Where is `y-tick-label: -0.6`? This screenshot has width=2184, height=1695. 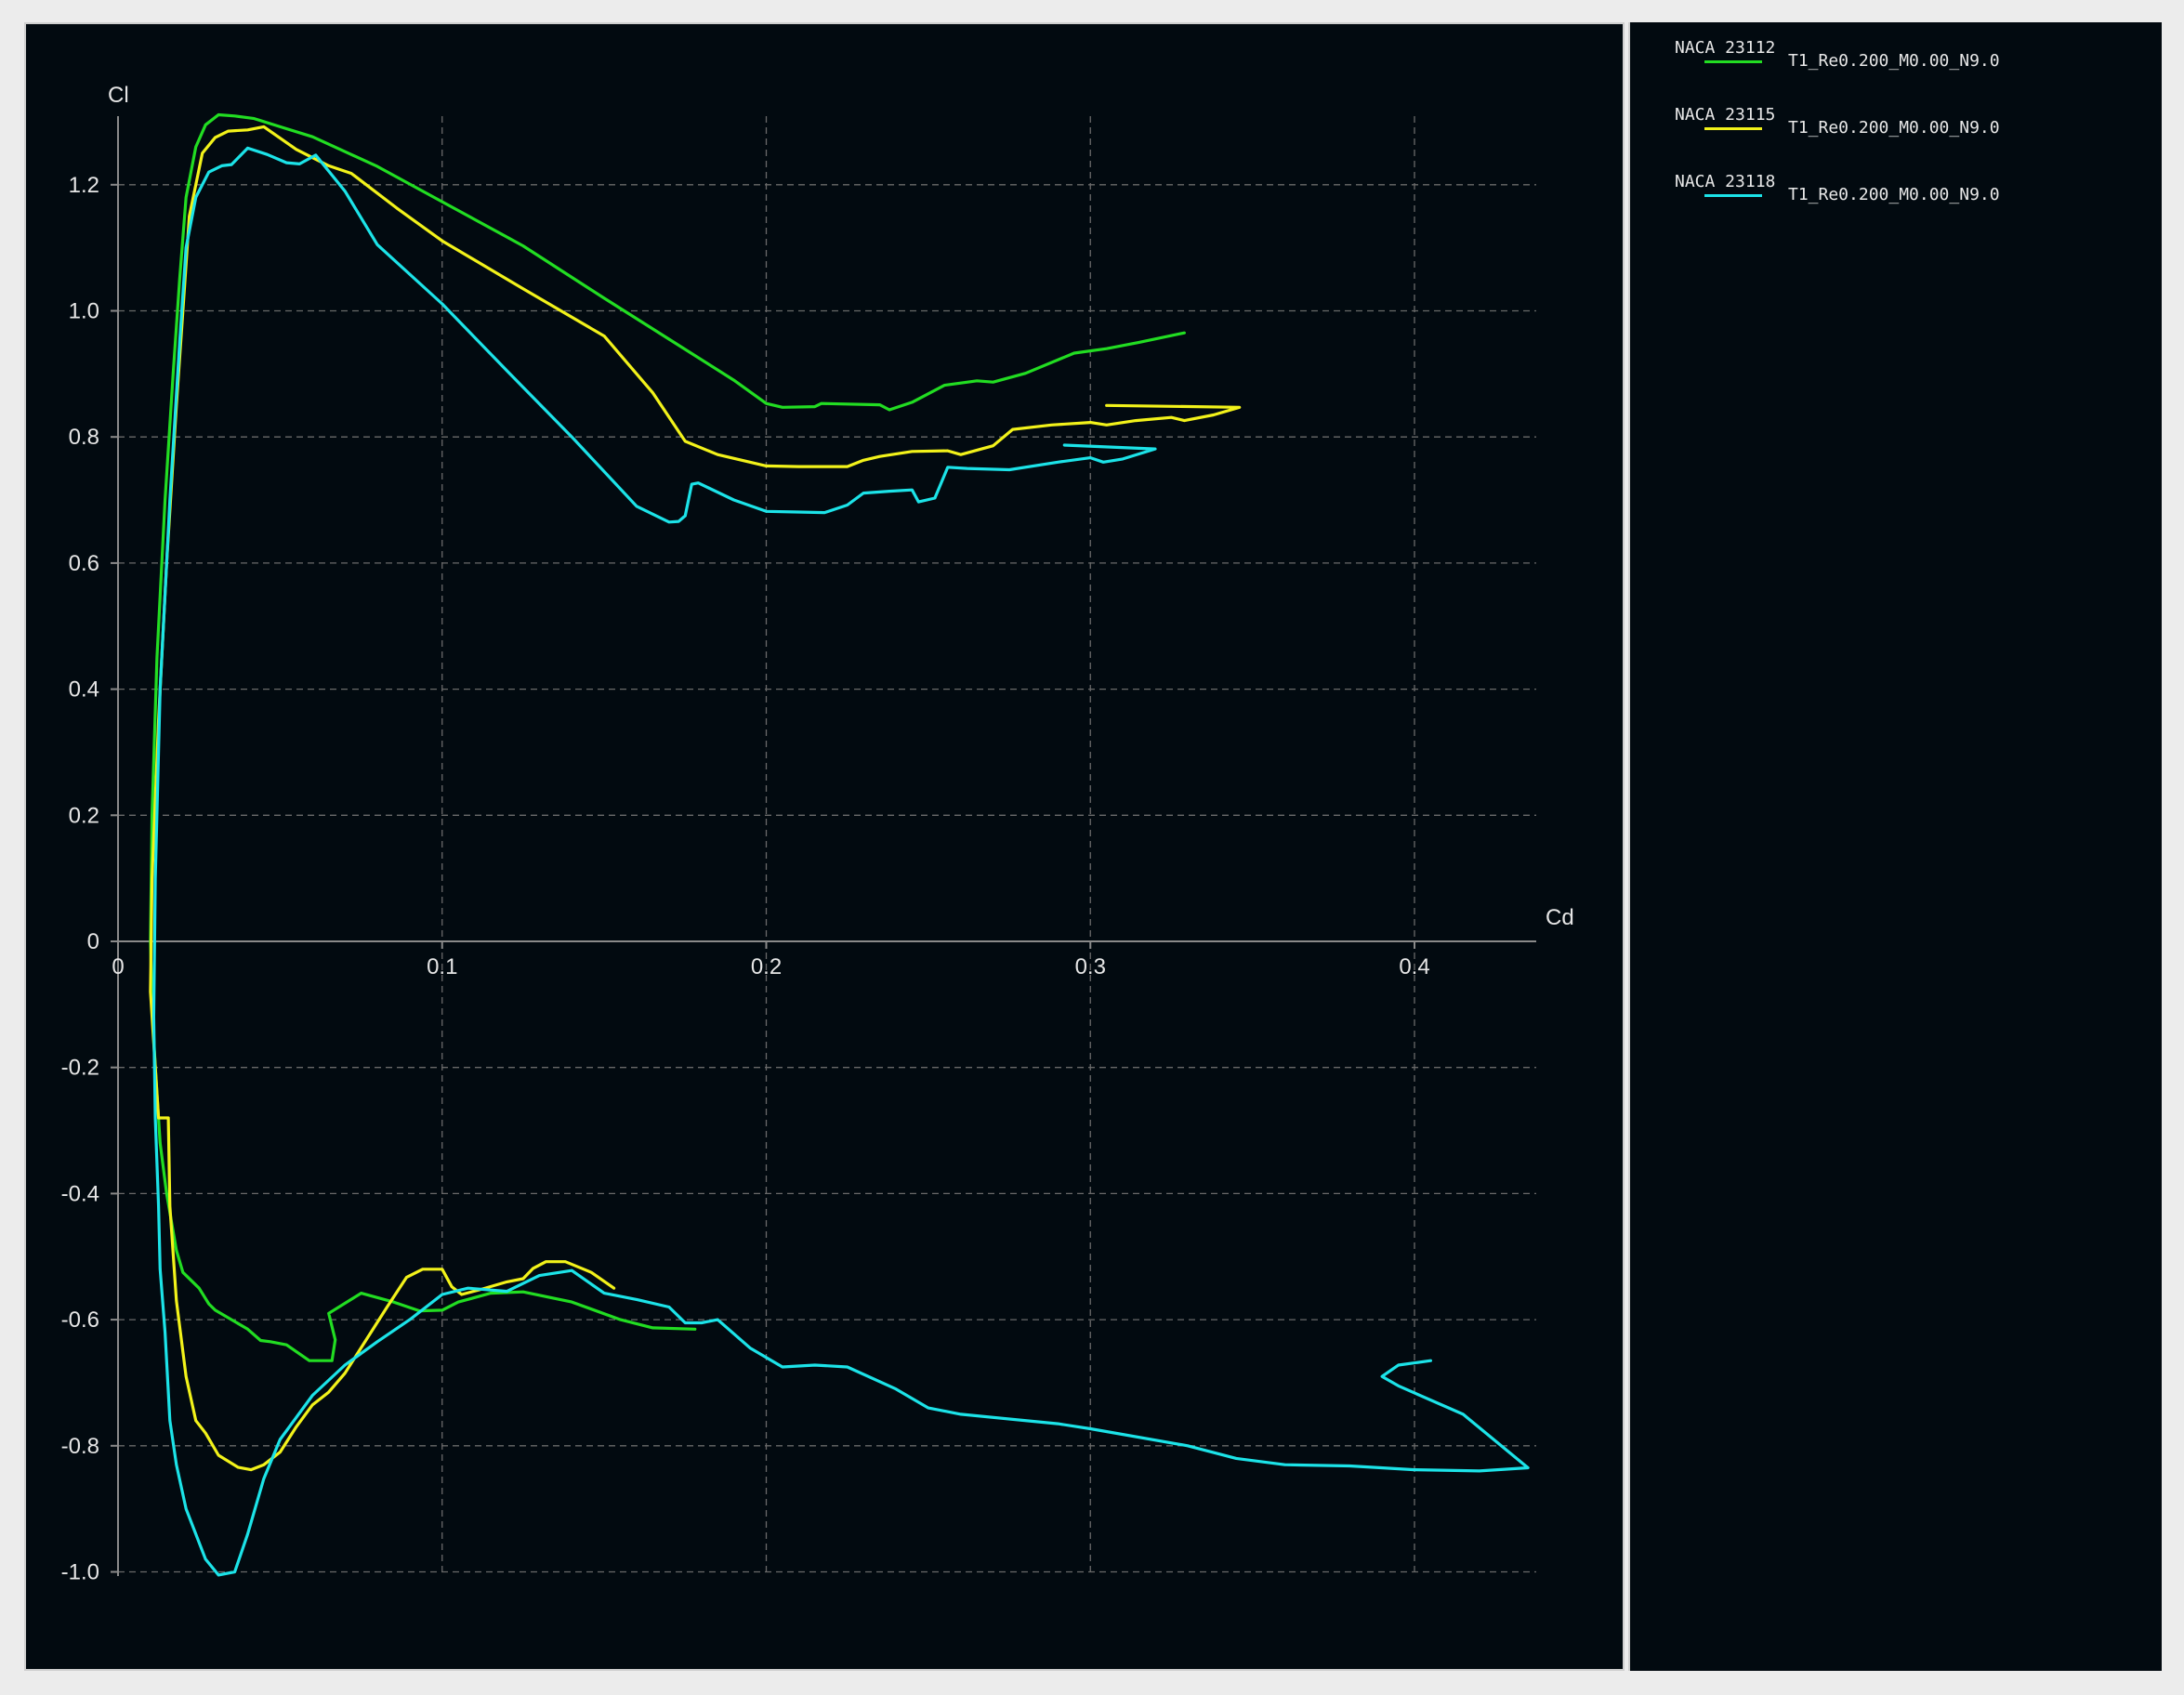 y-tick-label: -0.6 is located at coordinates (80, 1320).